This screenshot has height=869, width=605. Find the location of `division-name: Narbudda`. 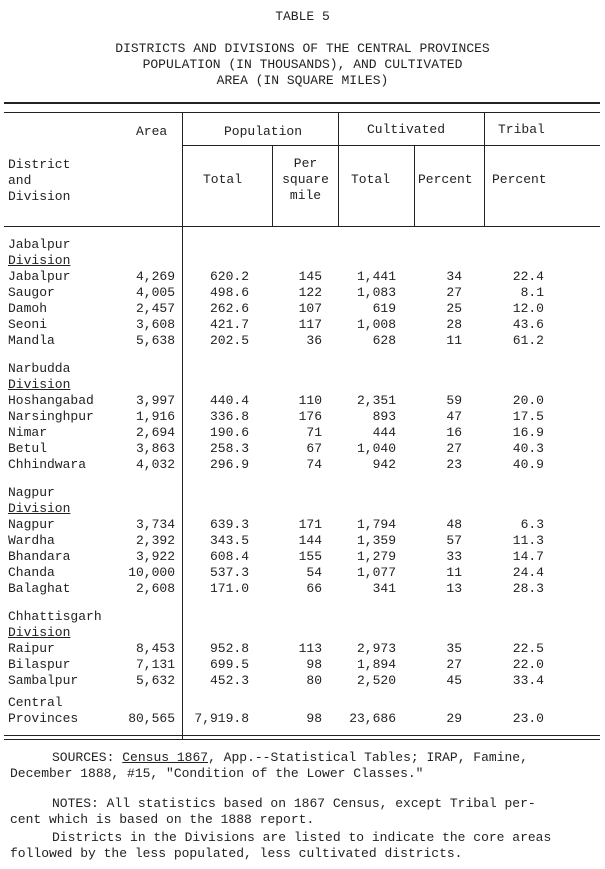

division-name: Narbudda is located at coordinates (39, 368).